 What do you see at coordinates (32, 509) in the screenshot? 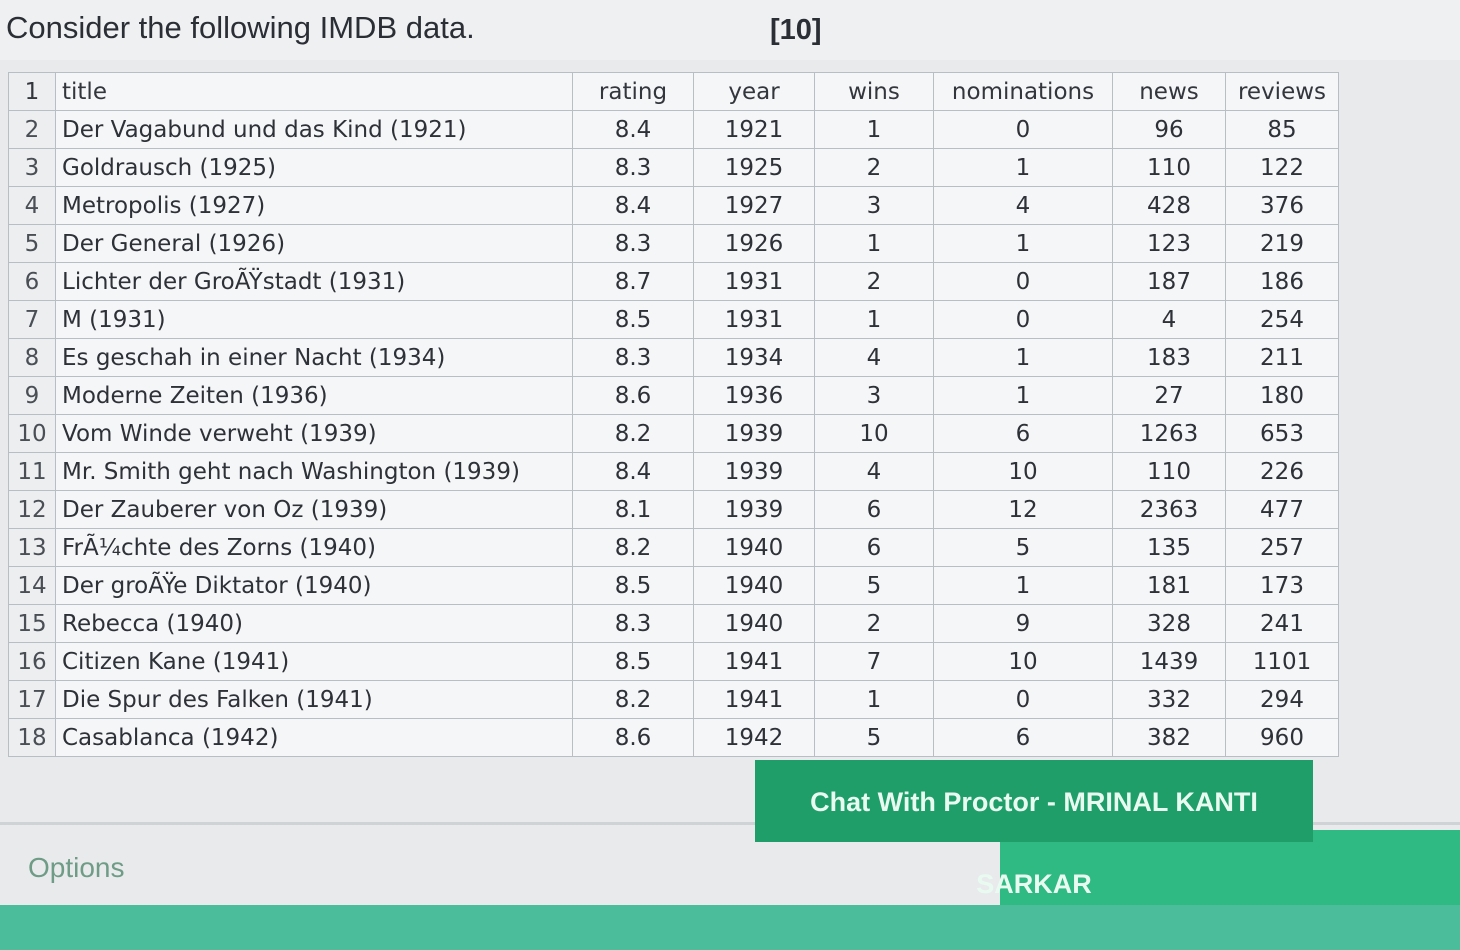
I see `row-number: 12` at bounding box center [32, 509].